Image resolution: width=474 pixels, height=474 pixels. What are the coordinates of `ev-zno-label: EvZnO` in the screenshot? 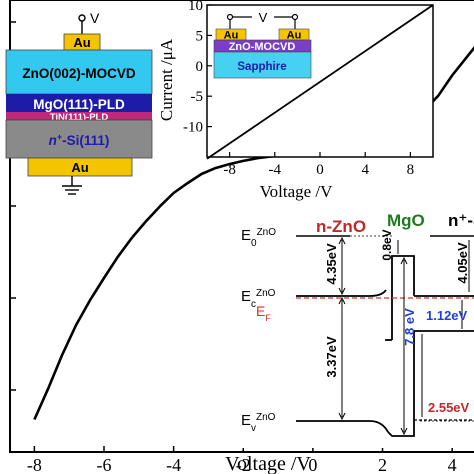 It's located at (258, 423).